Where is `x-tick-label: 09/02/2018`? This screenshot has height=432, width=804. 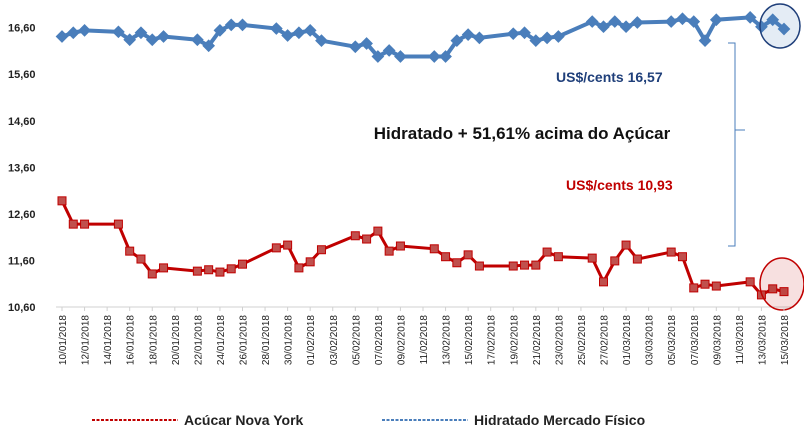
x-tick-label: 09/02/2018 is located at coordinates (401, 340).